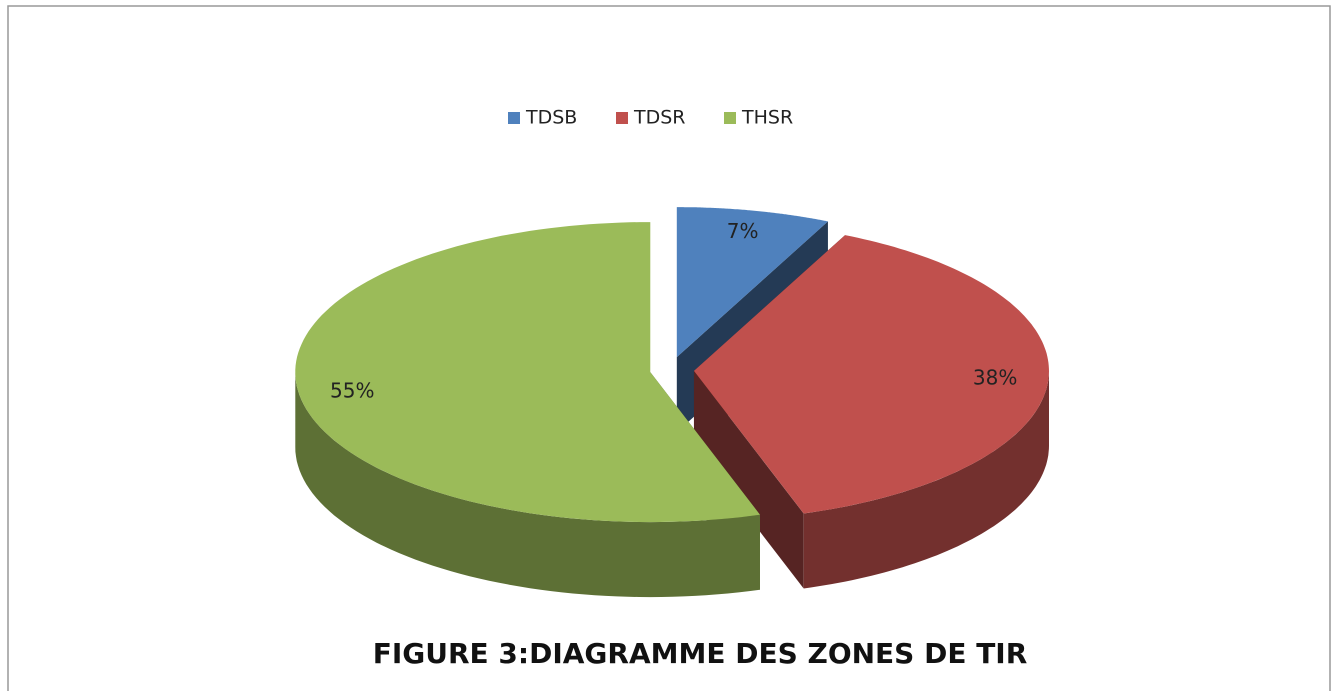 The height and width of the screenshot is (691, 1339). I want to click on value-label: 38%, so click(995, 377).